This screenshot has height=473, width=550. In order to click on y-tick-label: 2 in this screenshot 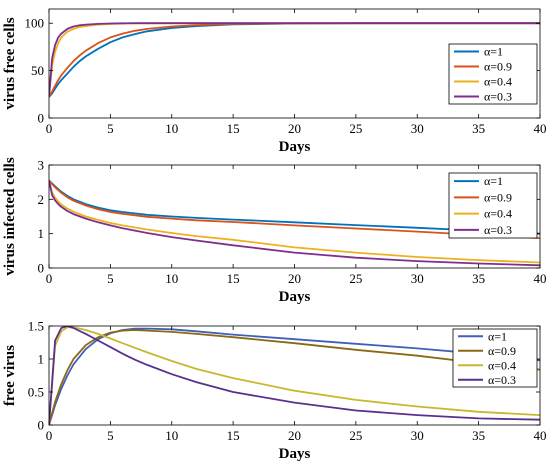, I will do `click(41, 199)`.